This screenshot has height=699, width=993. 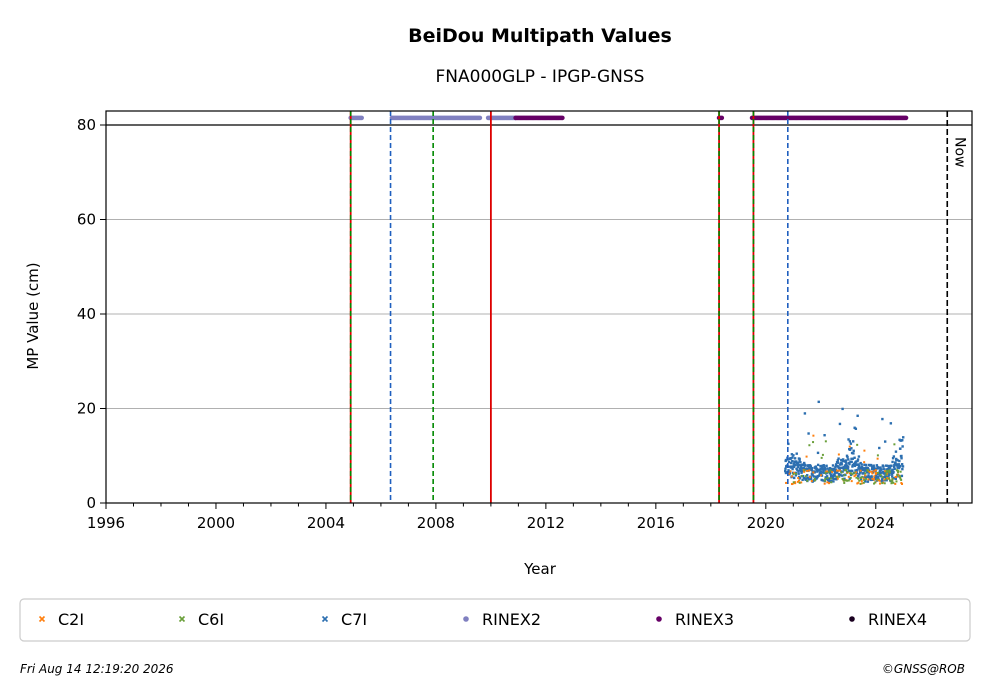 I want to click on rinex2-dot, so click(x=361, y=118).